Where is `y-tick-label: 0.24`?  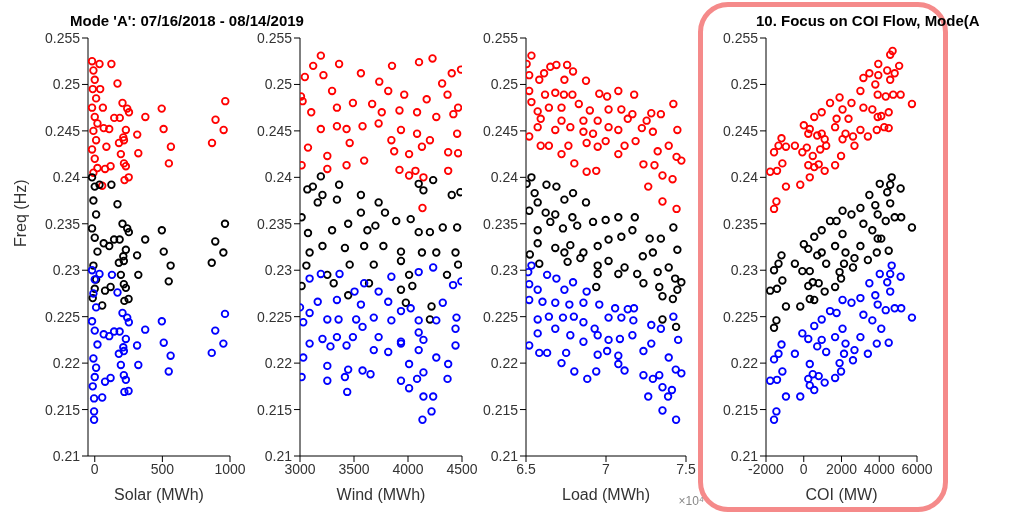 y-tick-label: 0.24 is located at coordinates (744, 177).